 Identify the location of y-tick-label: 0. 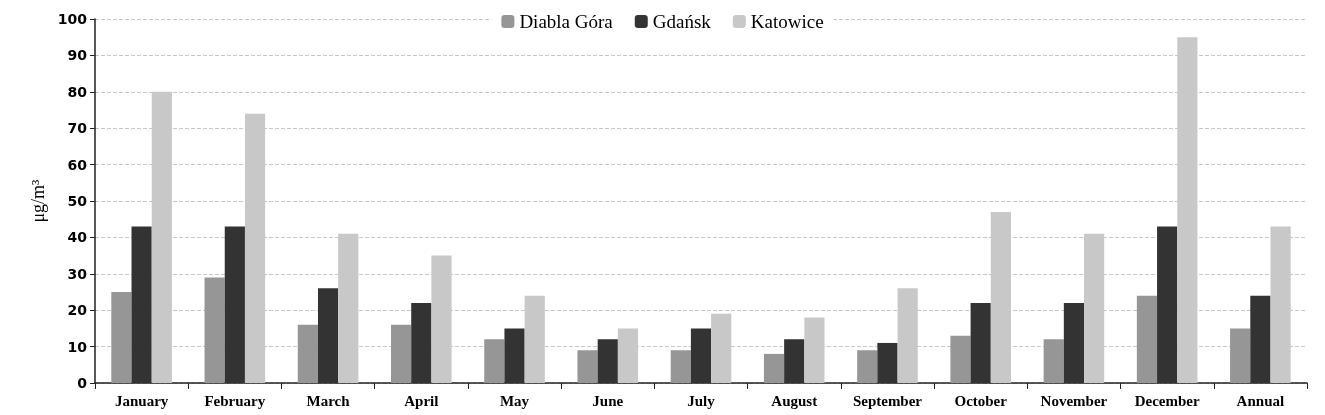
(82, 383).